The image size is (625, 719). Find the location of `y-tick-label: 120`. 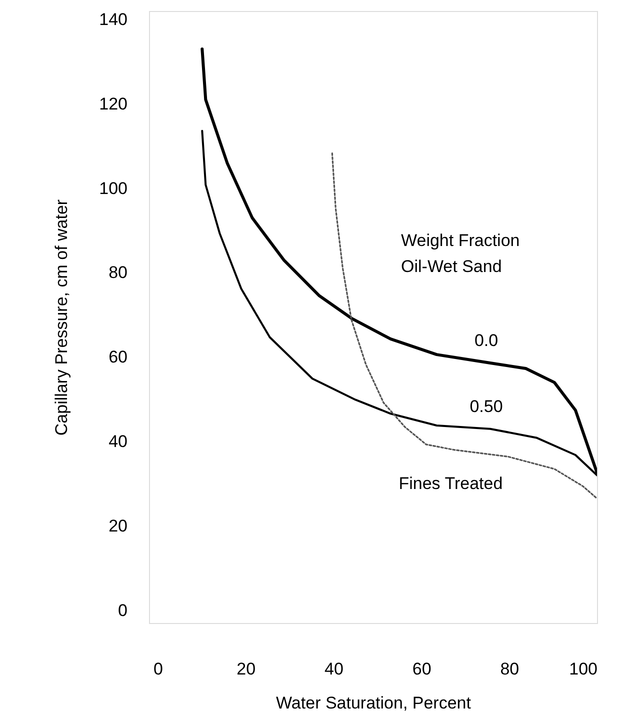

y-tick-label: 120 is located at coordinates (113, 104).